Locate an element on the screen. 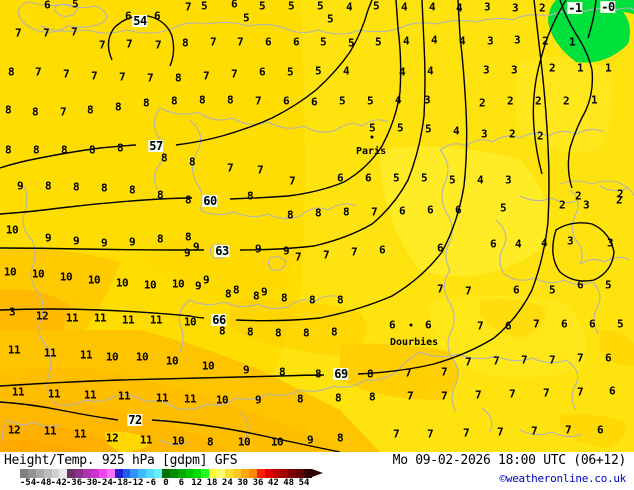 The image size is (634, 490). color-scale-tick-label: 42 is located at coordinates (273, 483).